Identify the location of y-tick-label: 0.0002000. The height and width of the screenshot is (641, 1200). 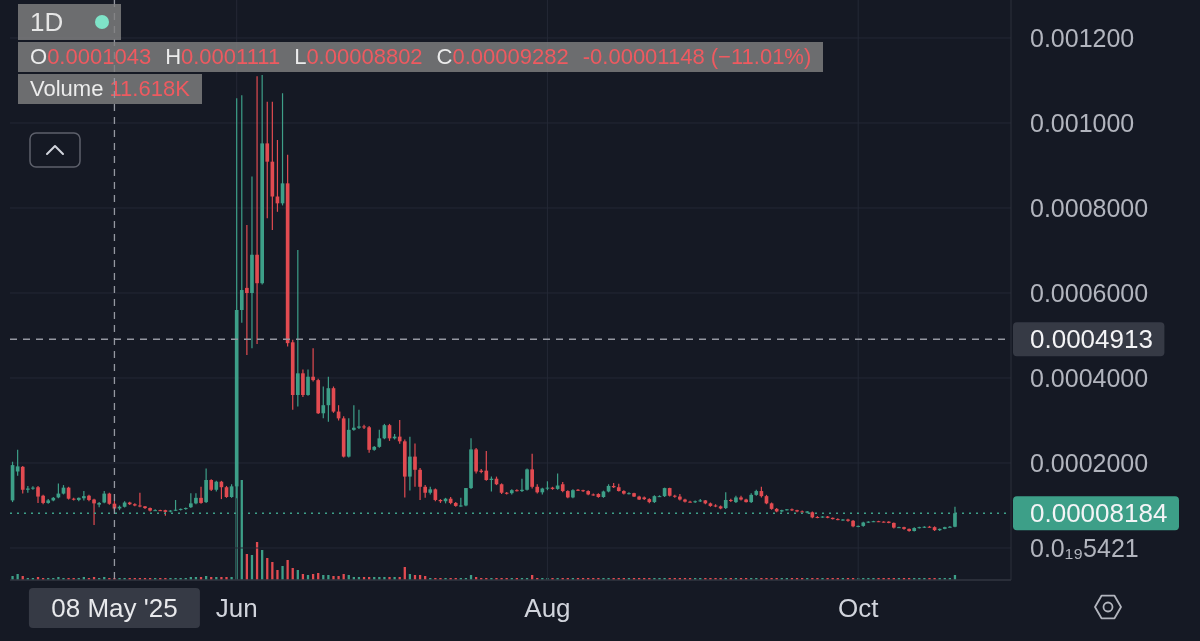
(1089, 463).